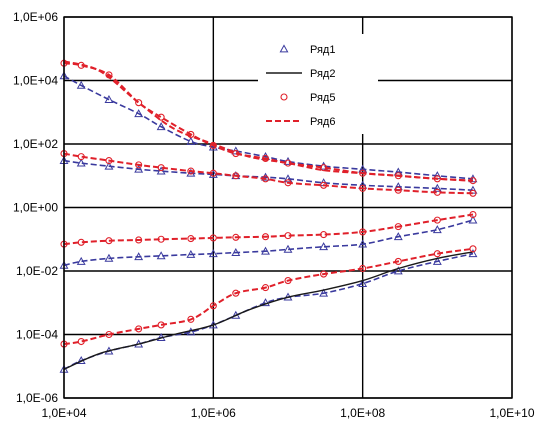 The image size is (546, 434). Describe the element at coordinates (37, 398) in the screenshot. I see `y-tick-label: 1,0E-06` at that location.